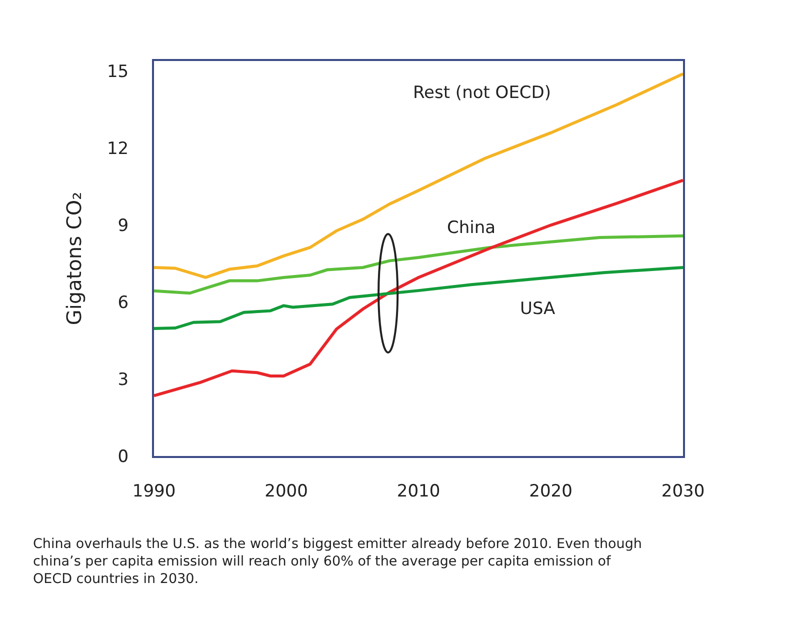  Describe the element at coordinates (117, 72) in the screenshot. I see `y-tick-label: 15` at that location.